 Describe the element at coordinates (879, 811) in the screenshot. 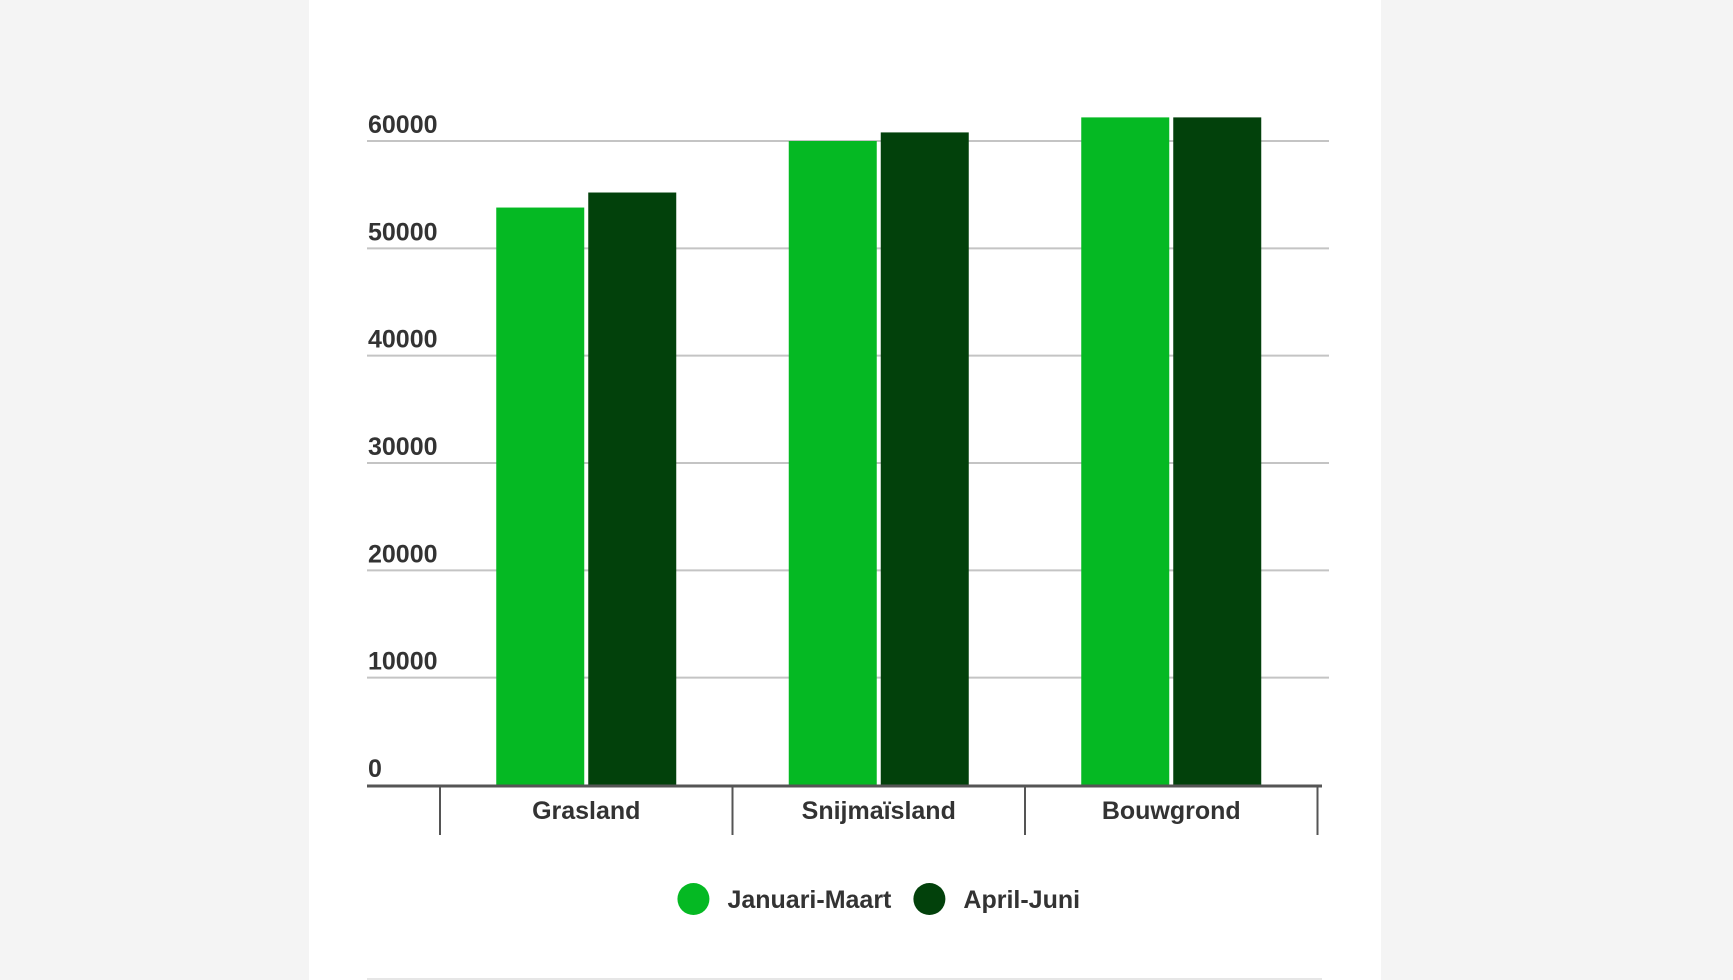

I see `x-category-label: Snijmaïsland` at that location.